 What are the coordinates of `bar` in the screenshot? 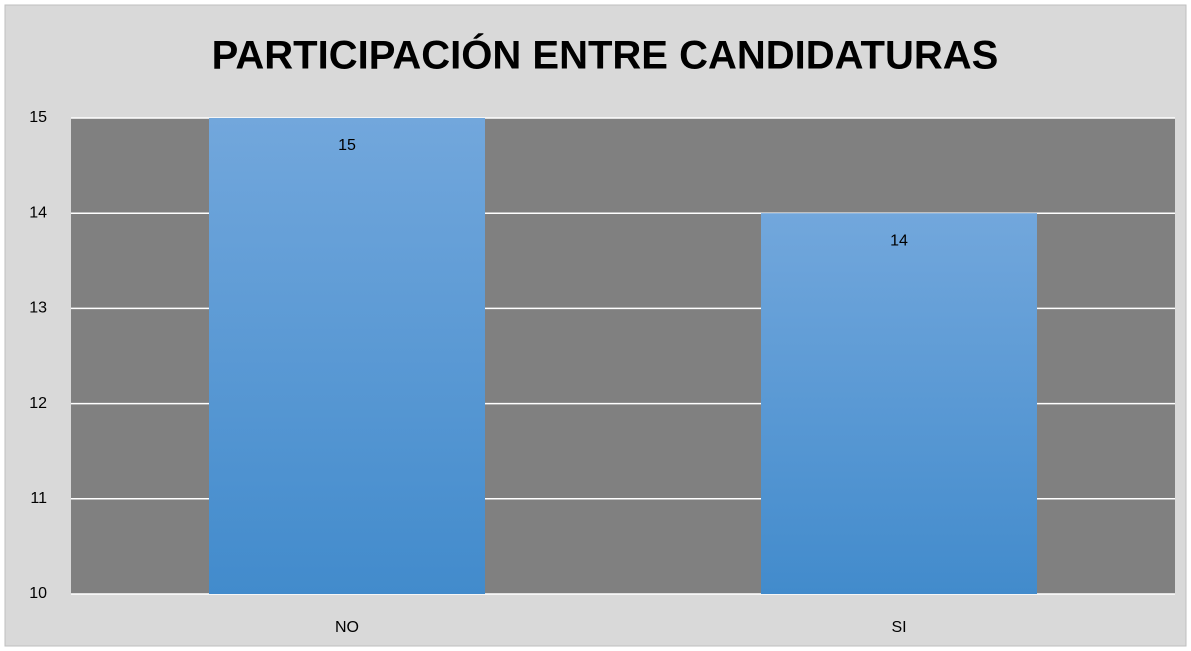 It's located at (899, 403).